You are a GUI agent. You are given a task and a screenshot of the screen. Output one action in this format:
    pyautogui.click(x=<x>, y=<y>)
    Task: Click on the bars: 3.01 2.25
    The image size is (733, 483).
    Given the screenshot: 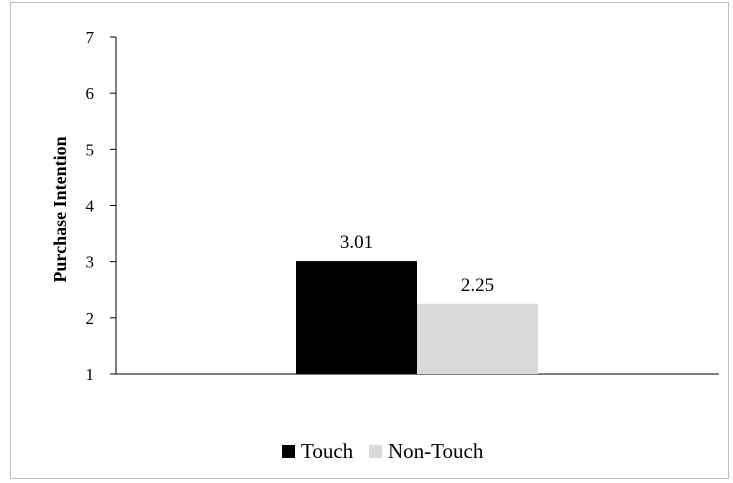 What is the action you would take?
    pyautogui.click(x=417, y=303)
    